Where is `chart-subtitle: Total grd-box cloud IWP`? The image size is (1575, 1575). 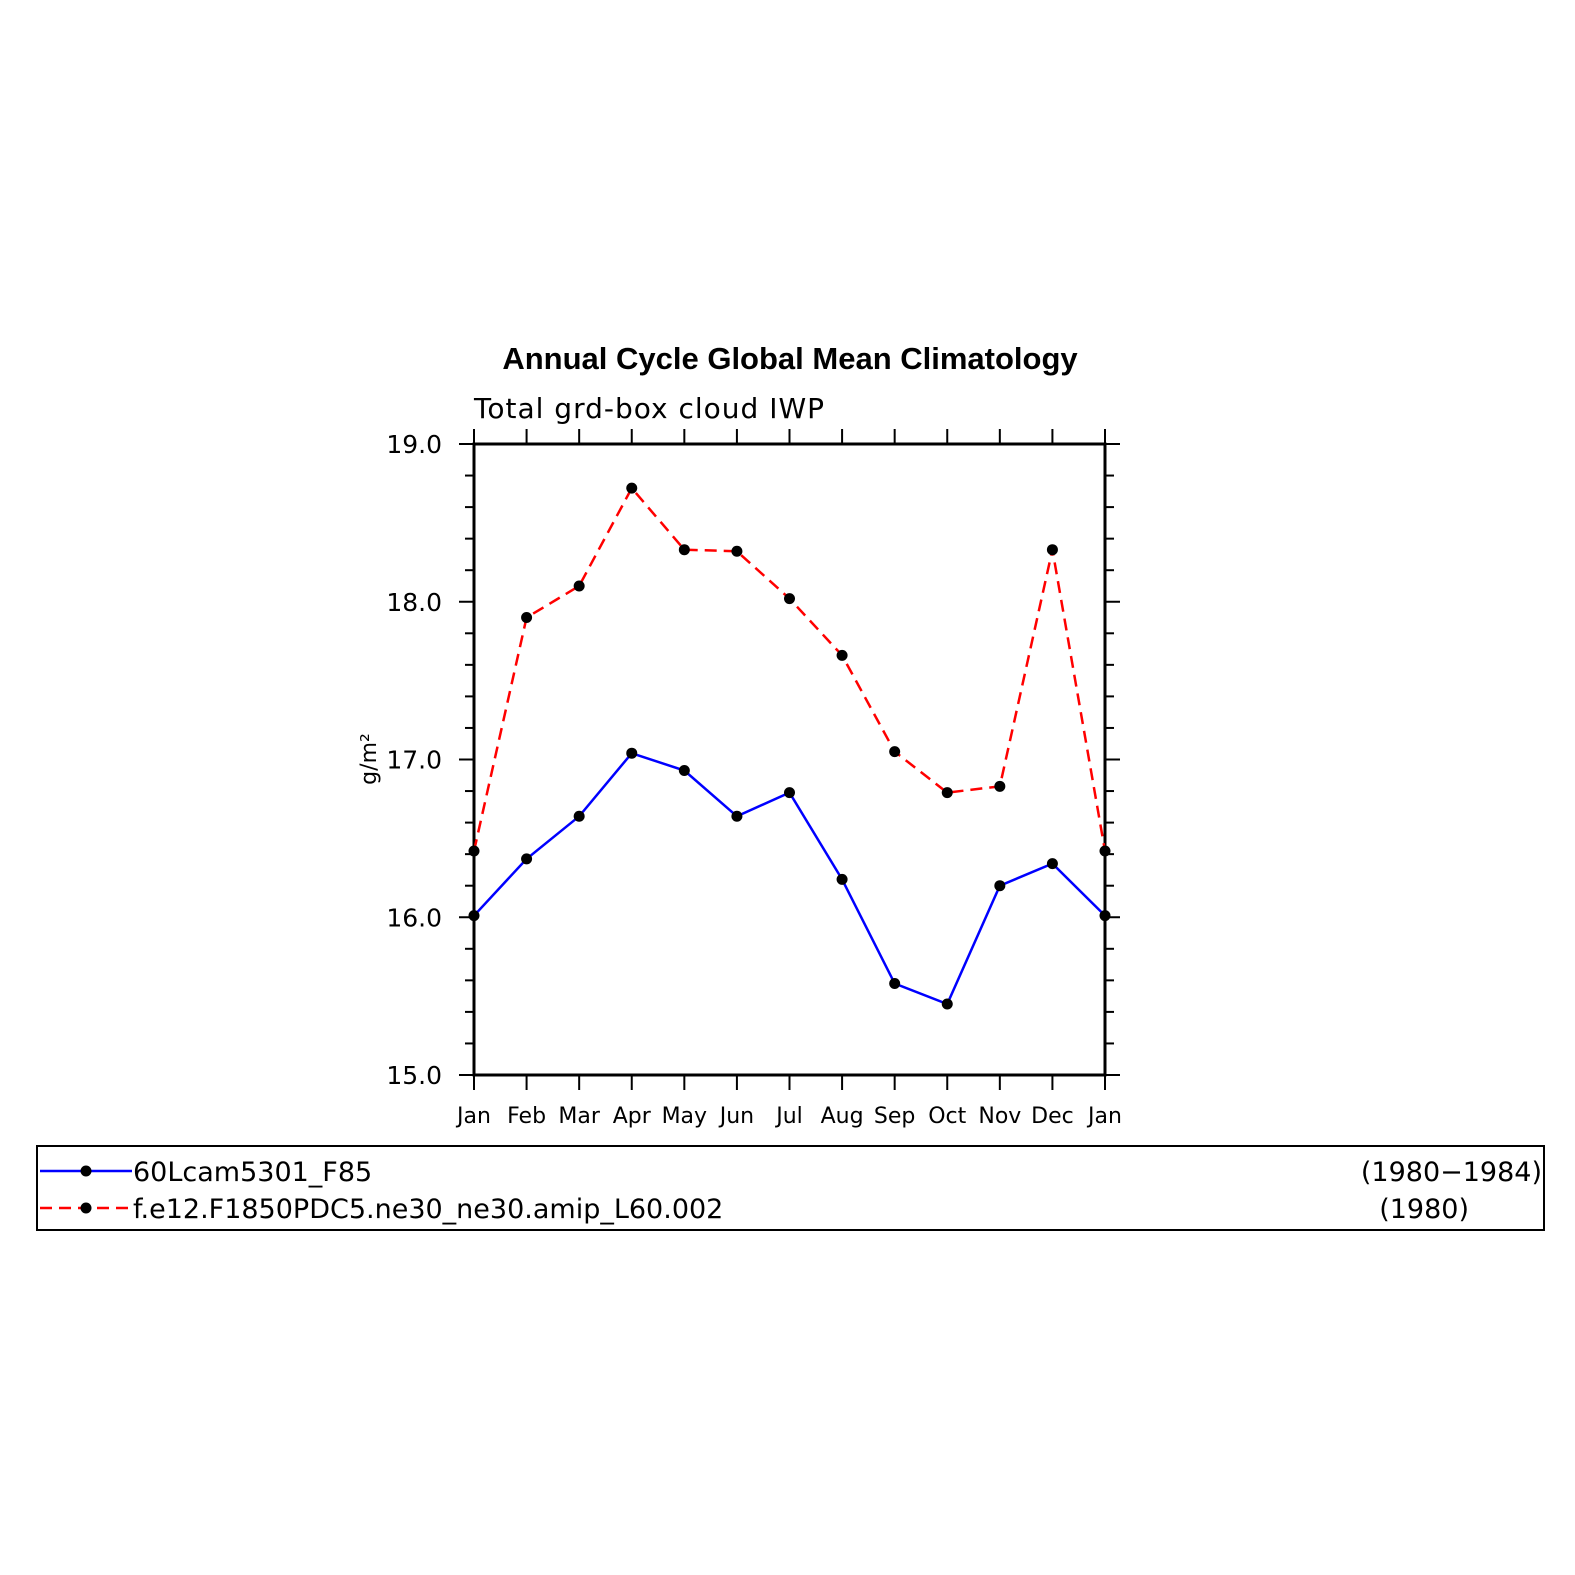 chart-subtitle: Total grd-box cloud IWP is located at coordinates (649, 408).